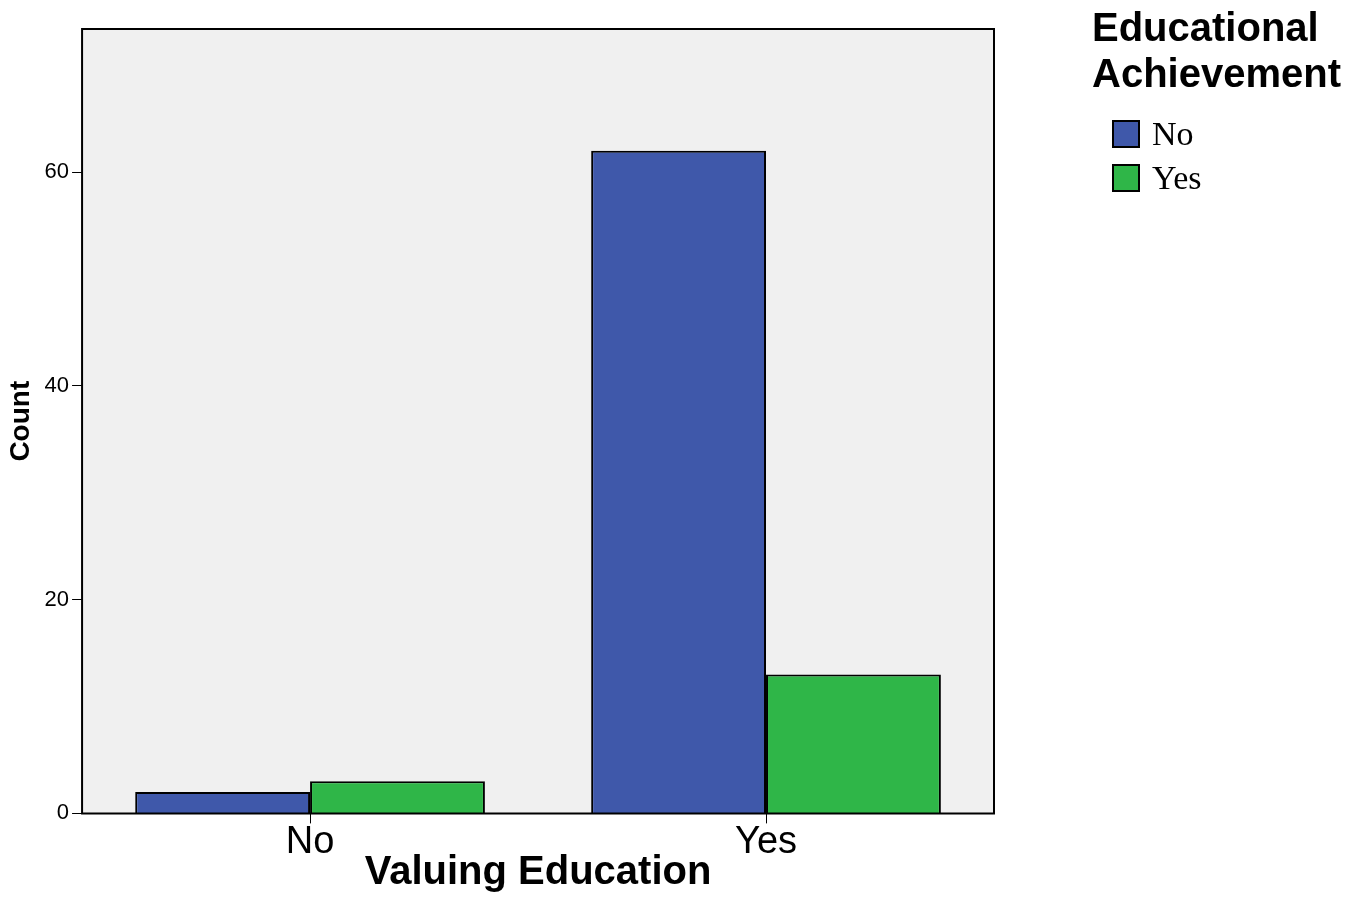 Image resolution: width=1362 pixels, height=897 pixels. Describe the element at coordinates (57, 171) in the screenshot. I see `y-tick-label: 60` at that location.